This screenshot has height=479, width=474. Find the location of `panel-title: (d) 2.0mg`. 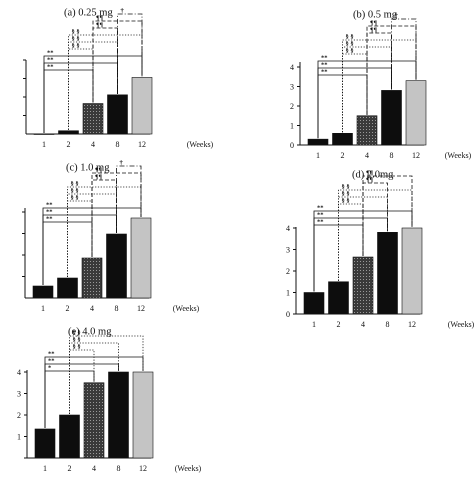

panel-title: (d) 2.0mg is located at coordinates (373, 174).